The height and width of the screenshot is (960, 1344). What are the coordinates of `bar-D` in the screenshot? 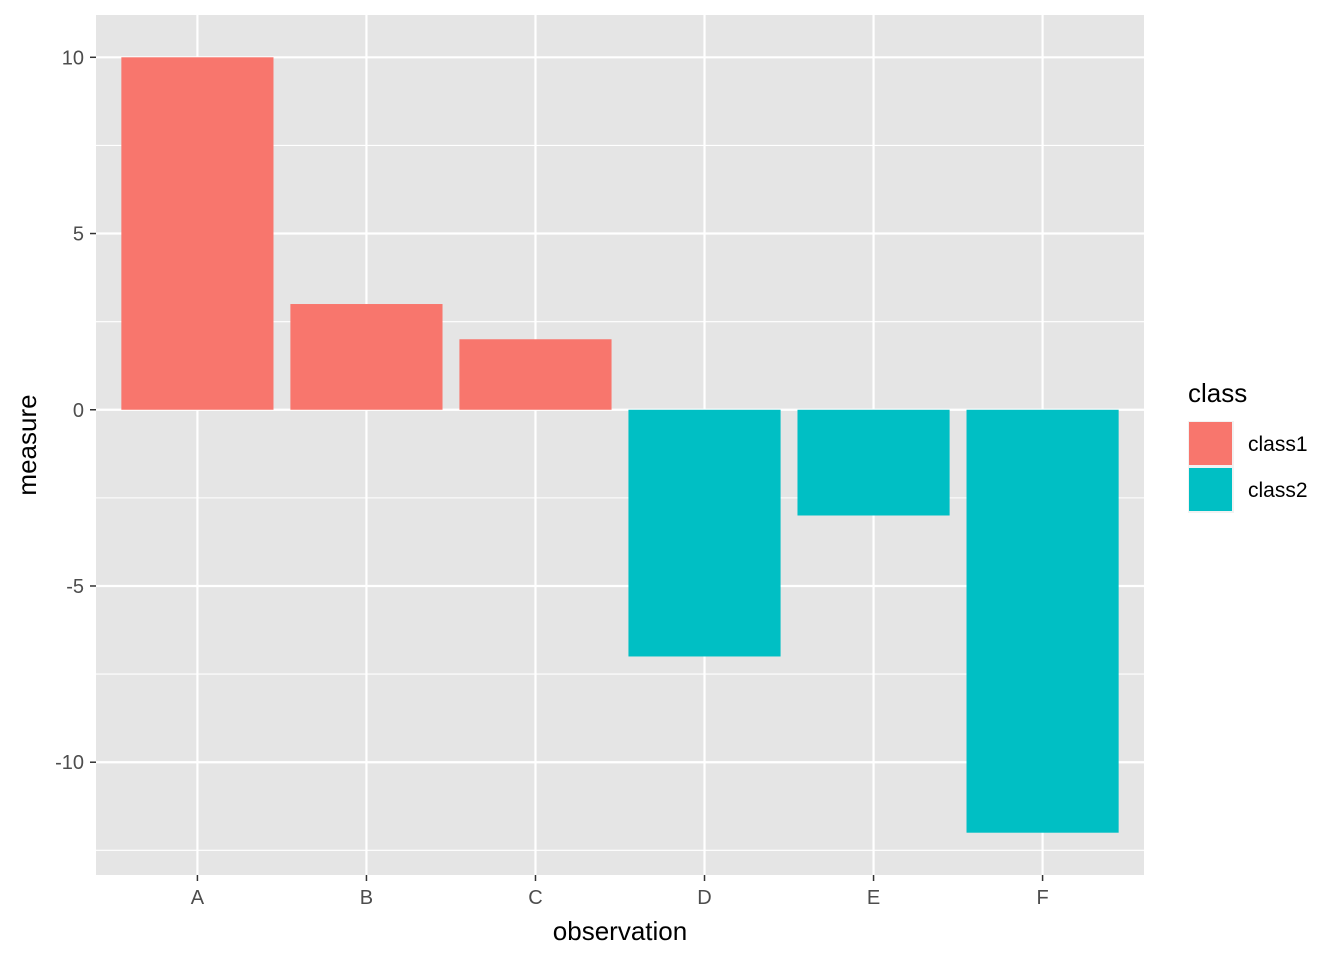 It's located at (704, 533).